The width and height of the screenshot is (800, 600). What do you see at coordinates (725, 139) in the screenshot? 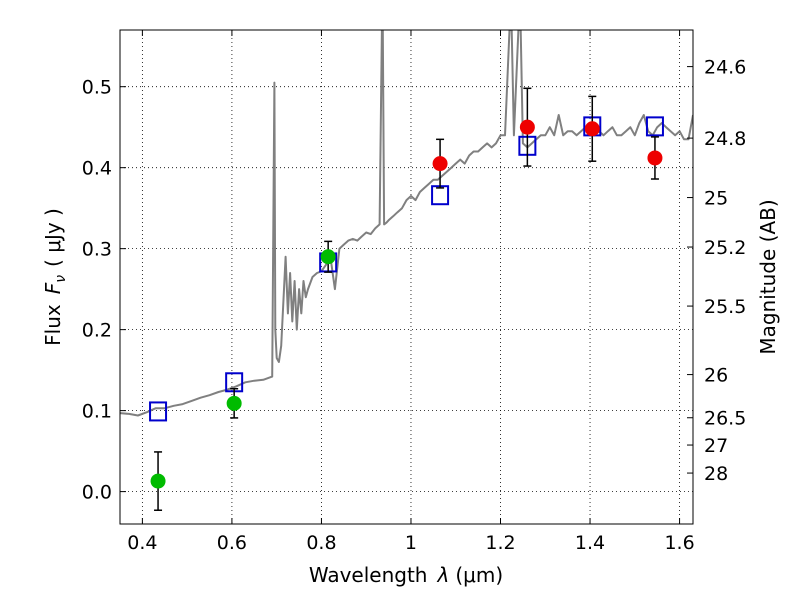
I see `y2-tick-label: 24.8` at bounding box center [725, 139].